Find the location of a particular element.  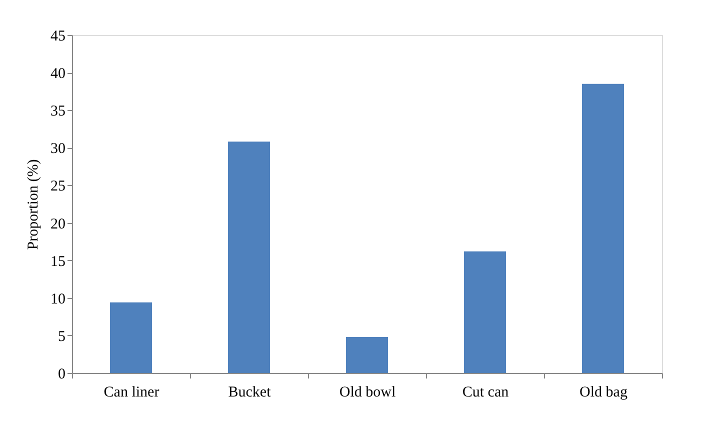

y-tick-label: 15 is located at coordinates (58, 262).